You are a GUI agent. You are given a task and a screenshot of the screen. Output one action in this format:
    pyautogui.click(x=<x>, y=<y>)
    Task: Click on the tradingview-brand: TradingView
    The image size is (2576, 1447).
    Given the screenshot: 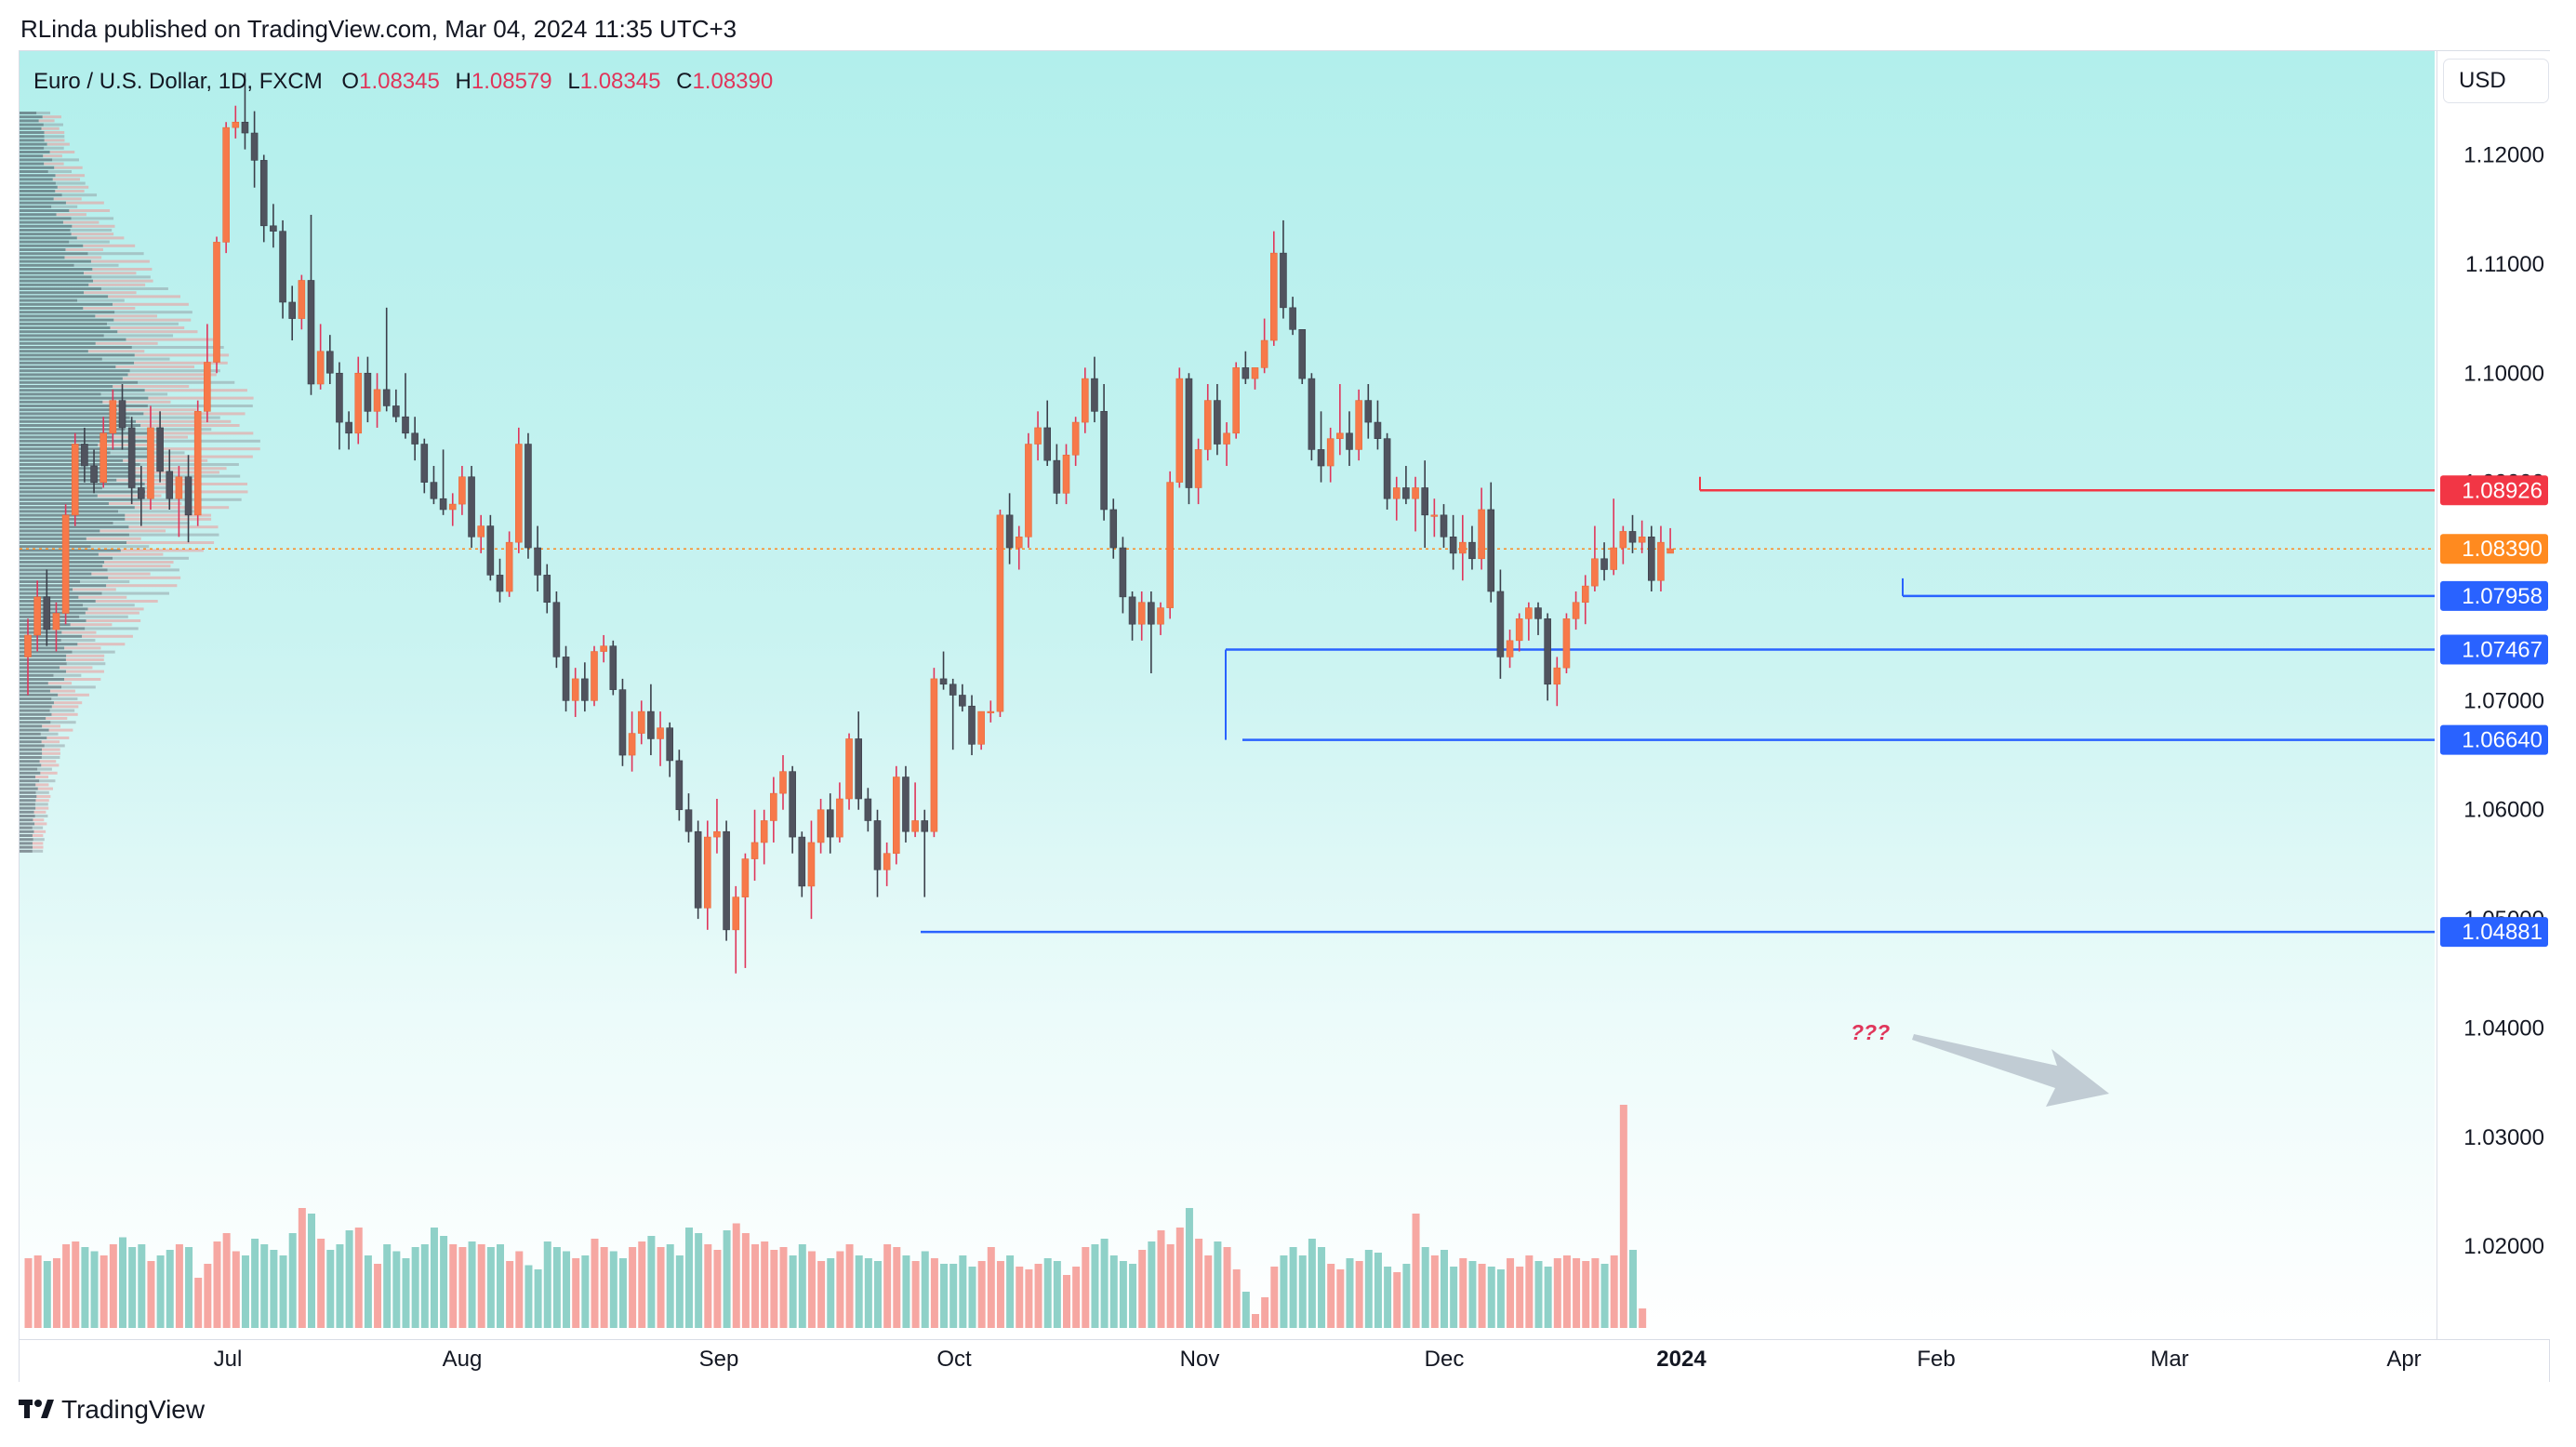 What is the action you would take?
    pyautogui.click(x=112, y=1410)
    